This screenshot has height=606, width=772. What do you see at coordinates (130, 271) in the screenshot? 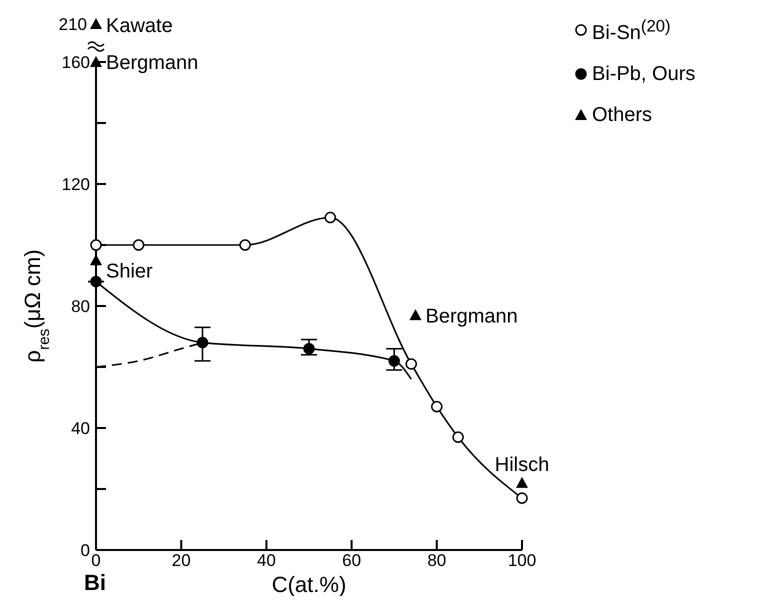
I see `annotation: Shier` at bounding box center [130, 271].